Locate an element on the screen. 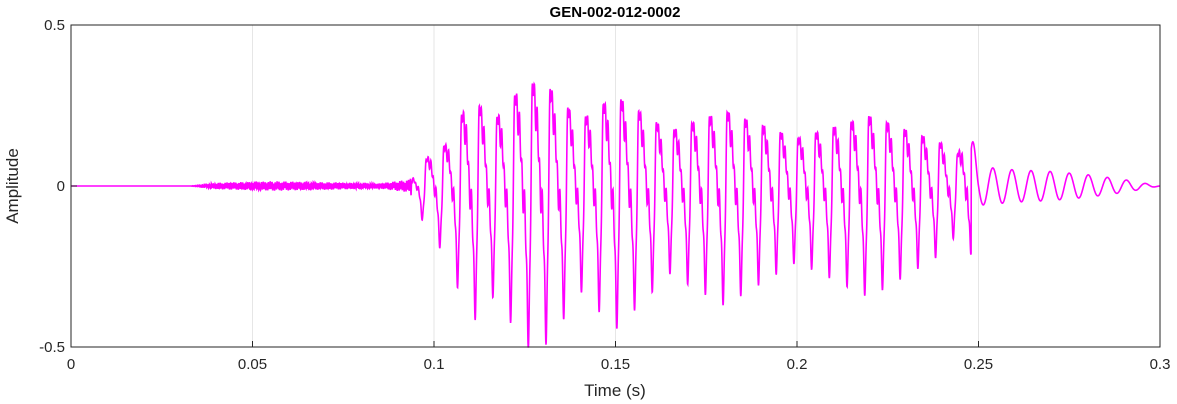 The width and height of the screenshot is (1177, 404). x-axis: 0 0.05 0.1 0.15 0.2 0.25 0.3 is located at coordinates (619, 357).